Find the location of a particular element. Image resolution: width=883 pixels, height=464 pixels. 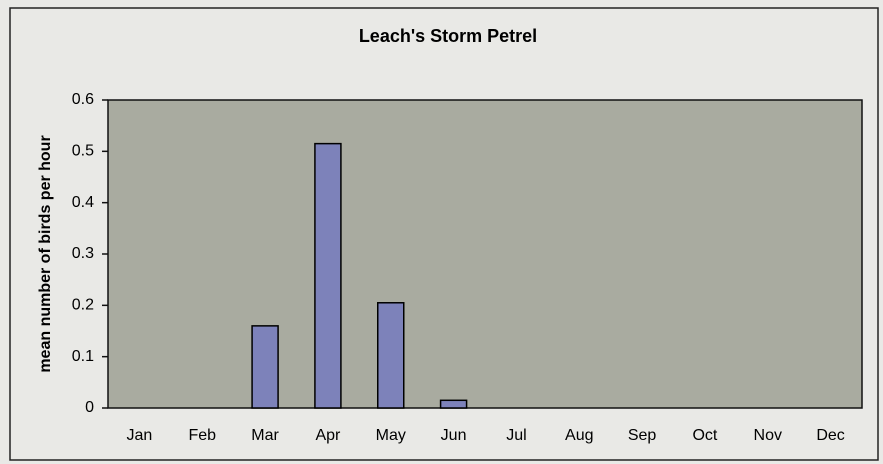

x-tick-label: Mar is located at coordinates (265, 435).